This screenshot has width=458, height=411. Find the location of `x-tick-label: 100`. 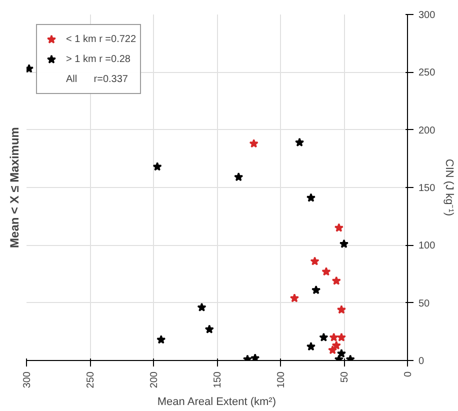

x-tick-label: 100 is located at coordinates (281, 379).